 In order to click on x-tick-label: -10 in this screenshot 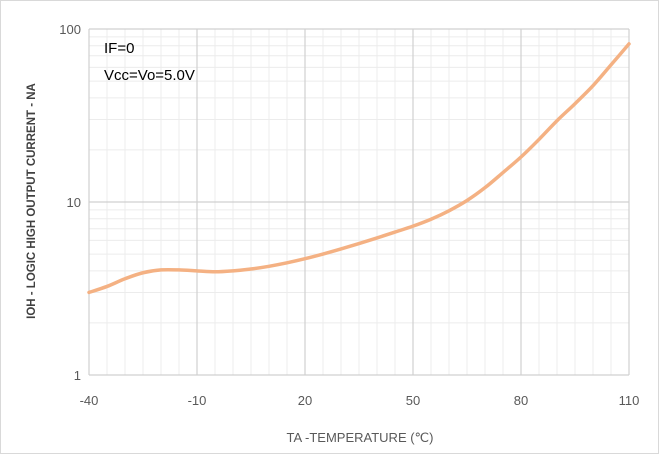, I will do `click(197, 400)`.